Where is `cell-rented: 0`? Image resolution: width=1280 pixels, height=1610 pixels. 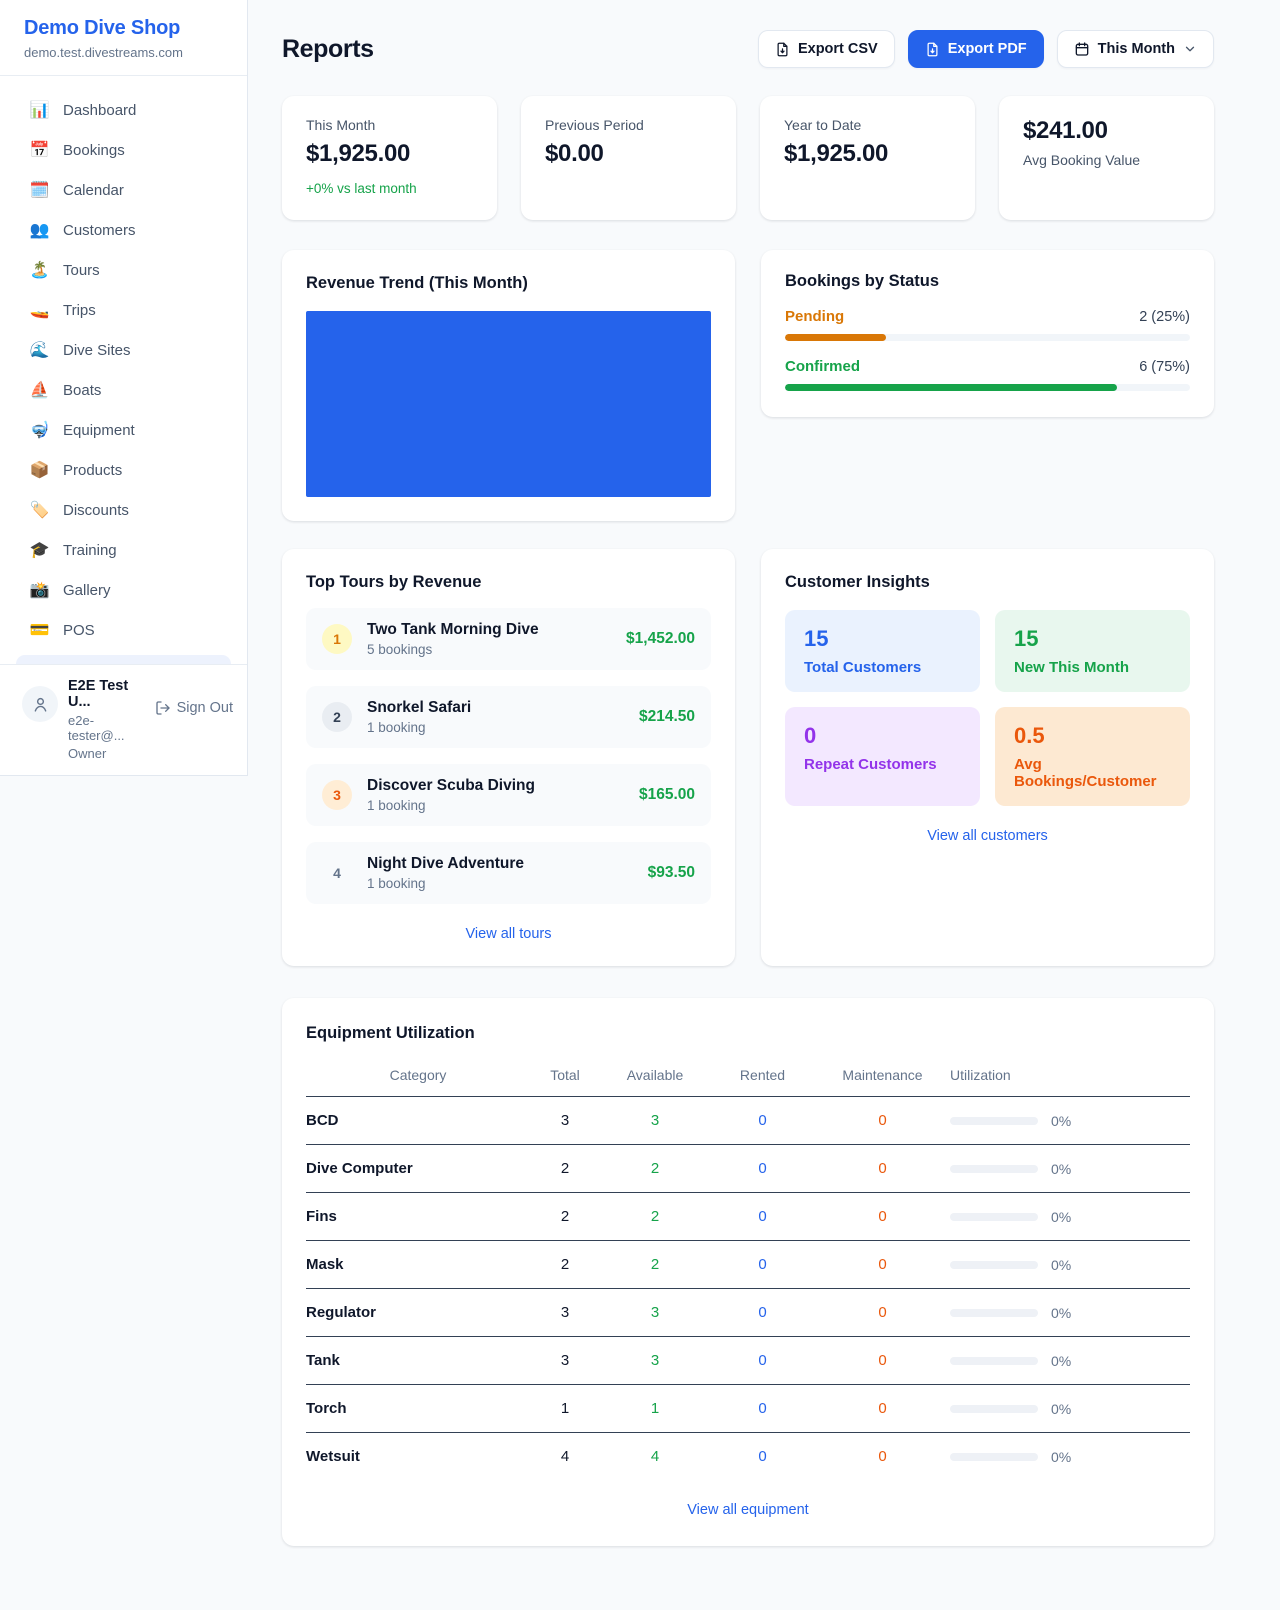
cell-rented: 0 is located at coordinates (762, 1168).